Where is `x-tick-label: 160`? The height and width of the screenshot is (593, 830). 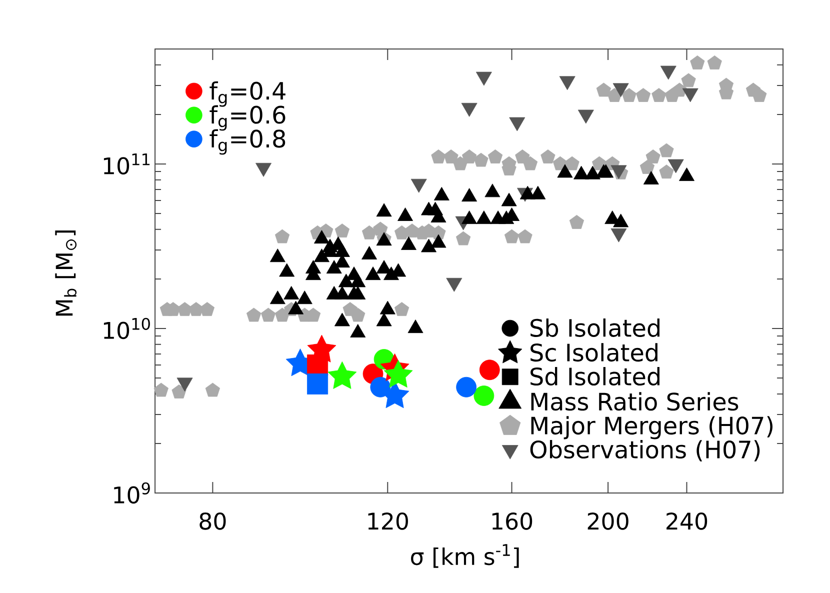 x-tick-label: 160 is located at coordinates (512, 521).